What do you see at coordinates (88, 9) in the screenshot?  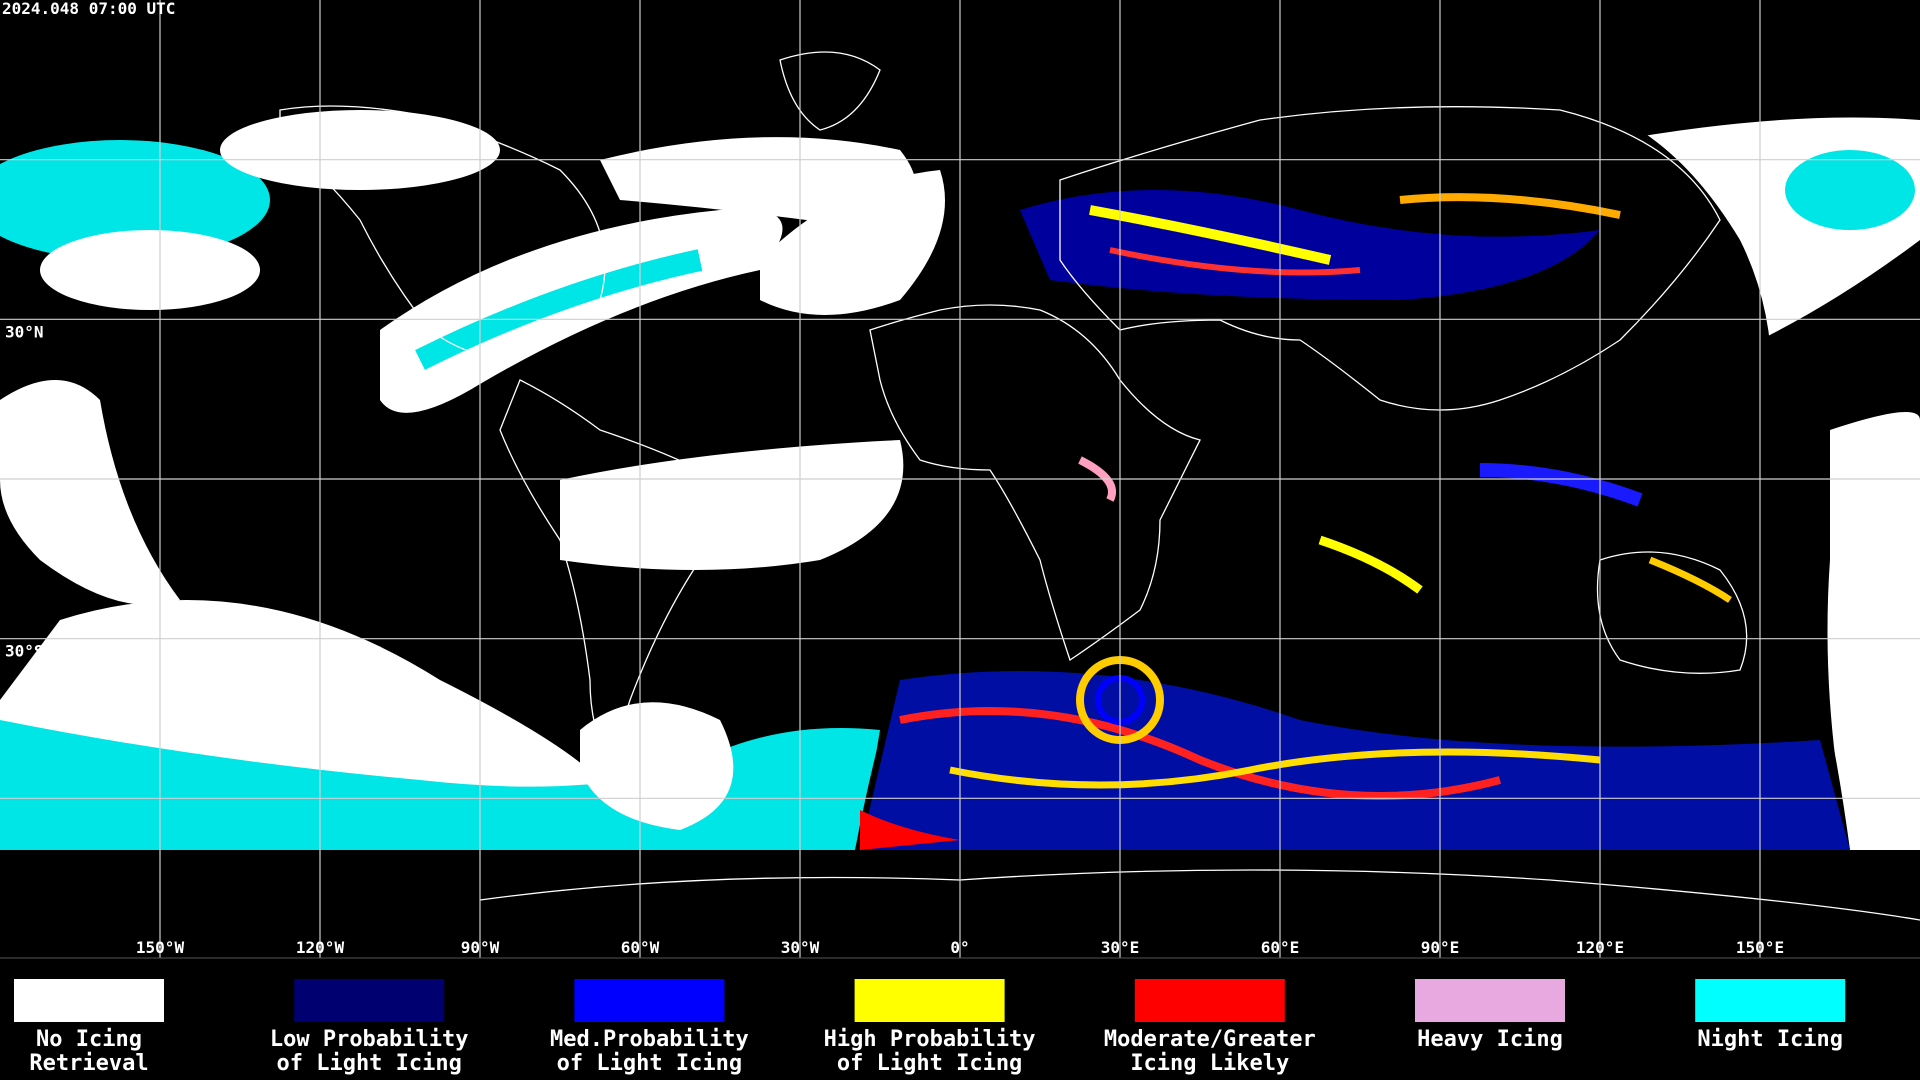 I see `timestamp: 2024.048 07:00 UTC` at bounding box center [88, 9].